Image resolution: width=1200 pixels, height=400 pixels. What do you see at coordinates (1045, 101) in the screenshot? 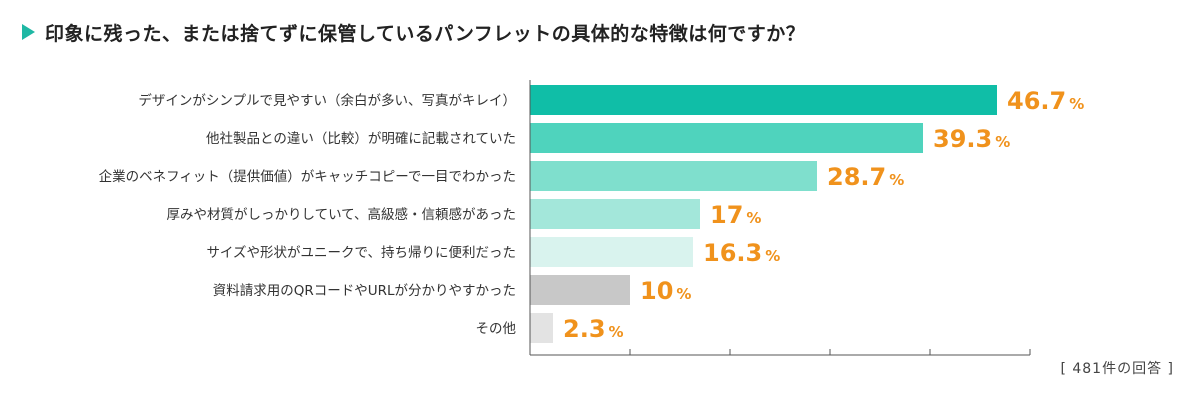
I see `value-label: 46.7%` at bounding box center [1045, 101].